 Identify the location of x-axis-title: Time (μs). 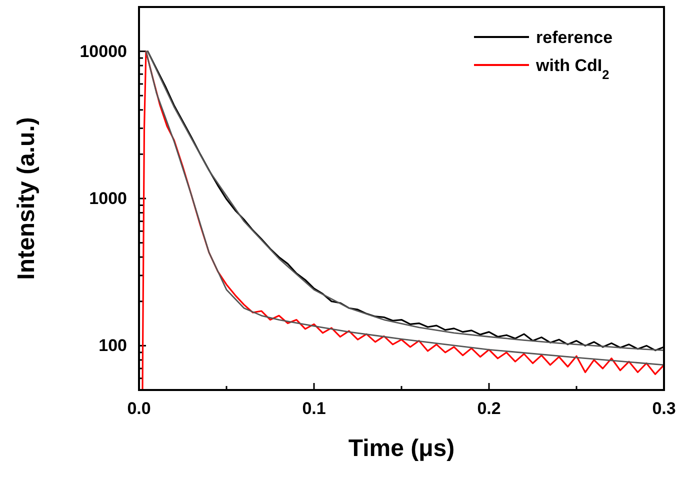
(401, 448).